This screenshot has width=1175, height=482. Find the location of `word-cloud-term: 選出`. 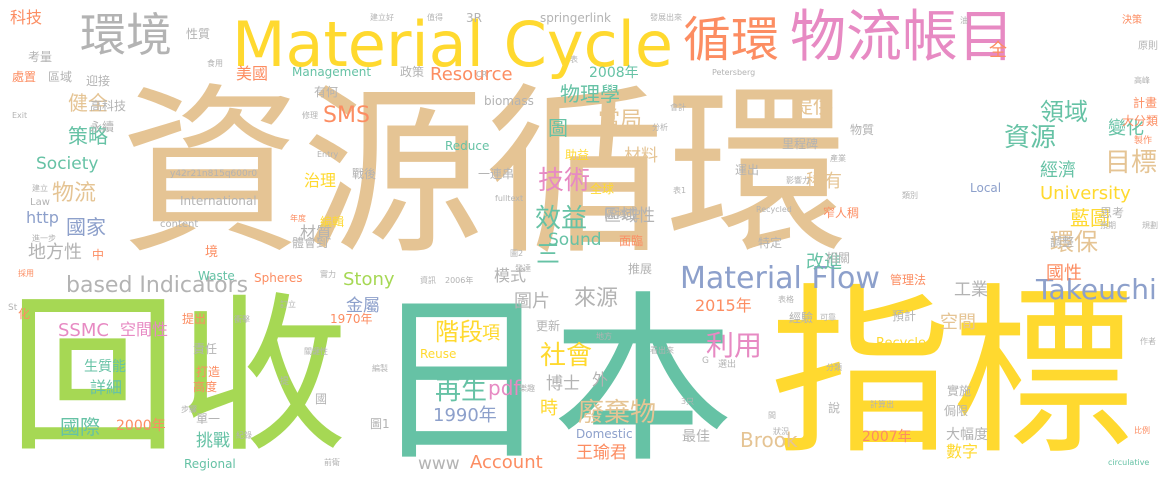

word-cloud-term: 選出 is located at coordinates (727, 365).